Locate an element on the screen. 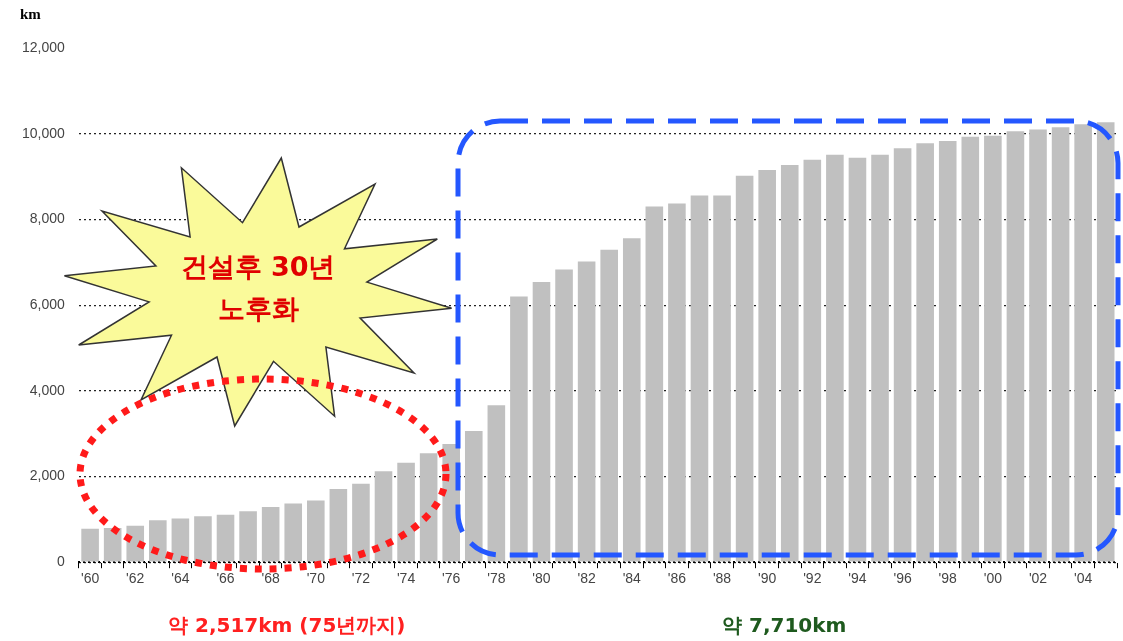  y-tick-label: 2,000 is located at coordinates (47, 475).